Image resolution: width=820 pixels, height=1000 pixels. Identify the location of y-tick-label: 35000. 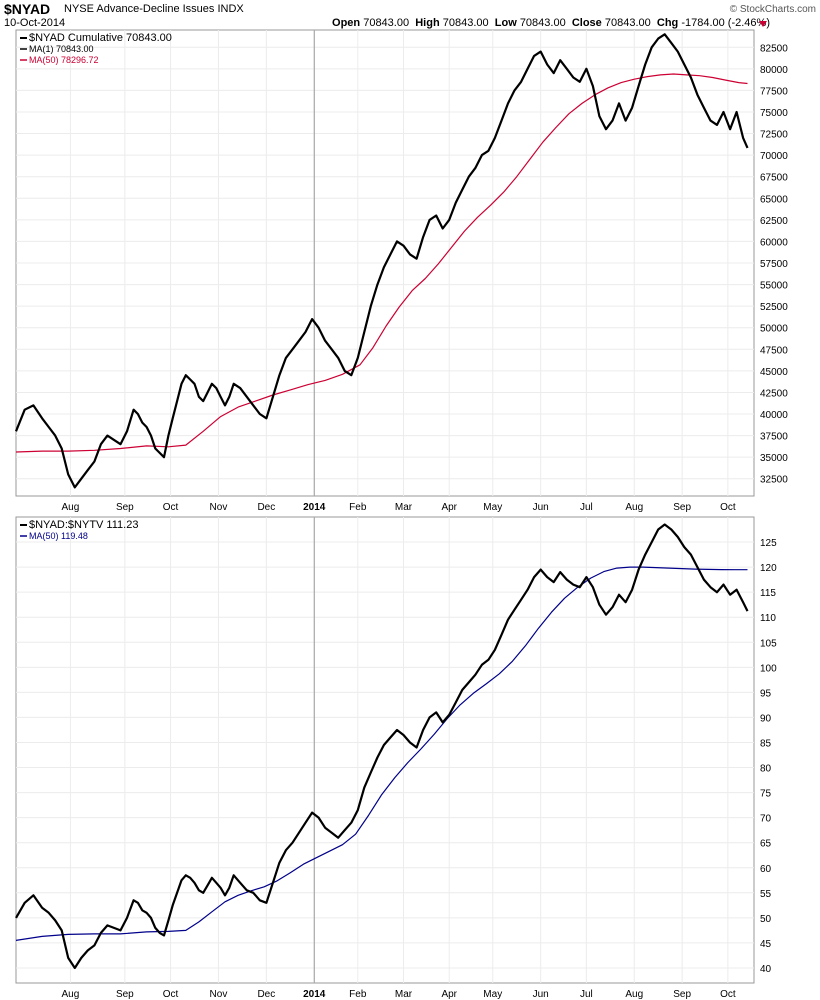
(774, 458).